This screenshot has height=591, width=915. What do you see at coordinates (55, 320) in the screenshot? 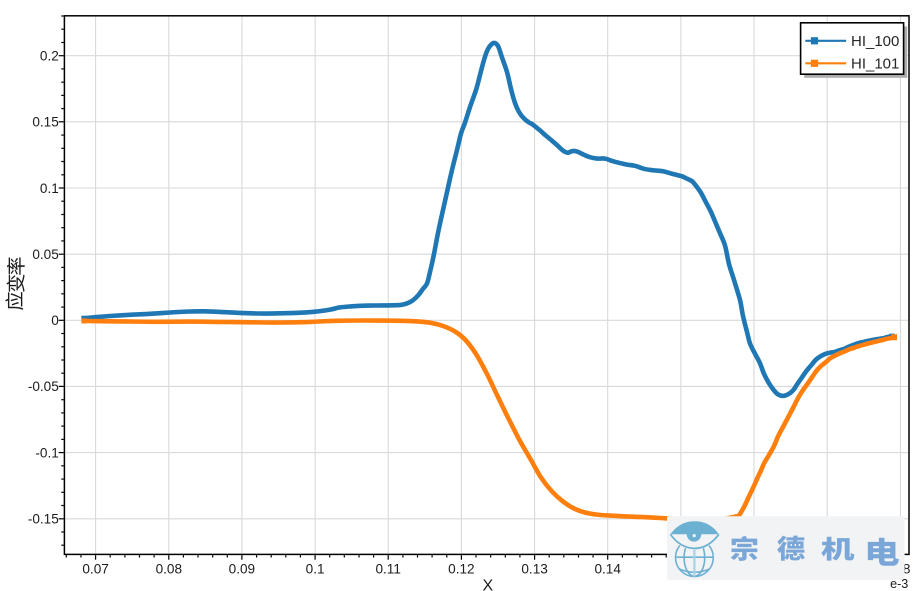
I see `svg-text: 0` at bounding box center [55, 320].